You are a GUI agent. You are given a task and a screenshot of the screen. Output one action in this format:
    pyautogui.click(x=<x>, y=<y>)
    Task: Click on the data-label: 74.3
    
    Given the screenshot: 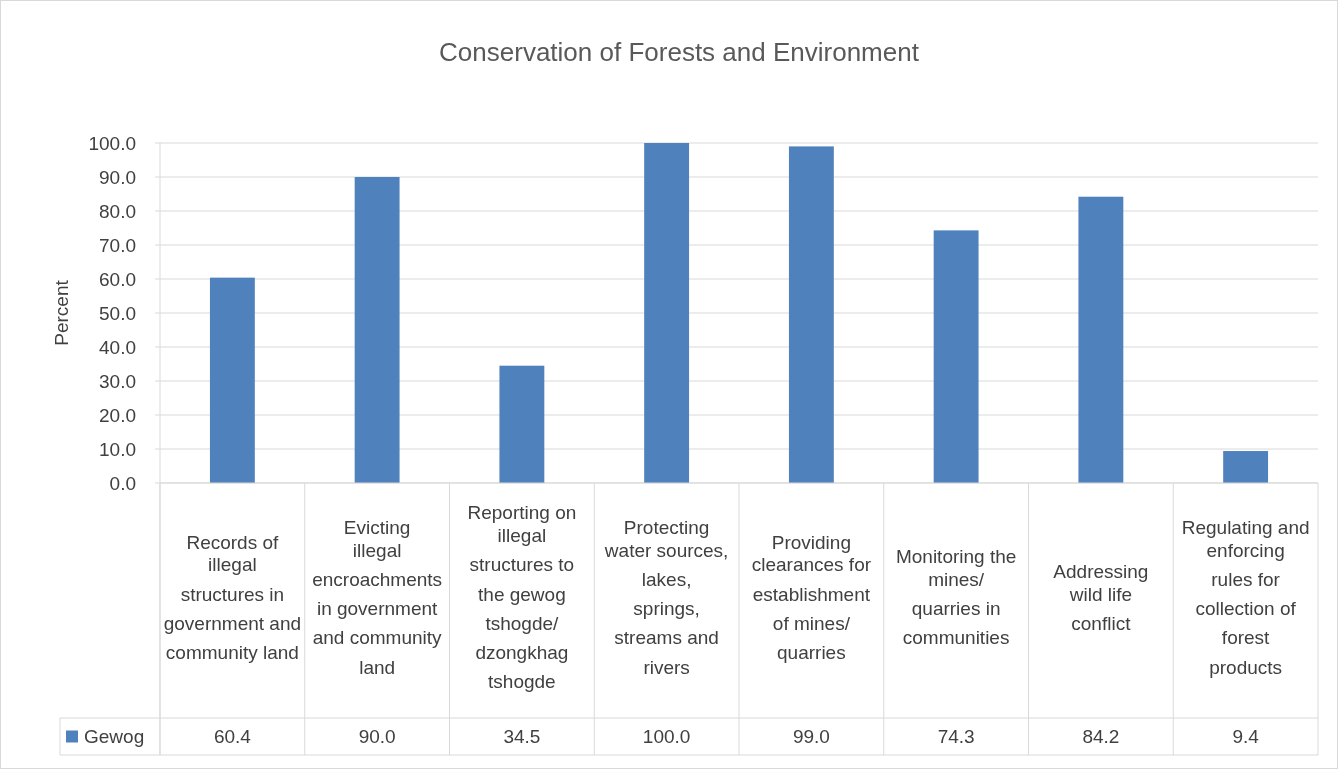 What is the action you would take?
    pyautogui.click(x=956, y=737)
    